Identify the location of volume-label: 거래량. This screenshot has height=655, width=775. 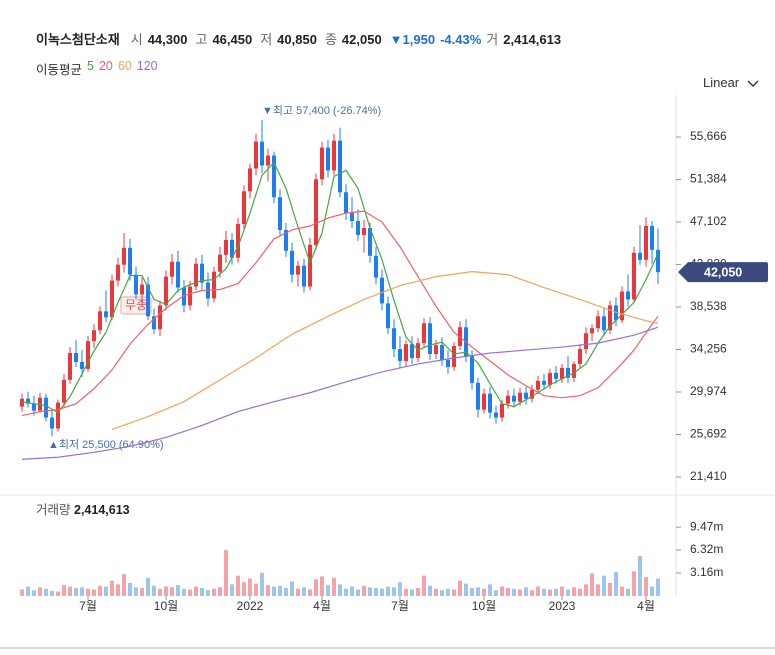
(53, 510).